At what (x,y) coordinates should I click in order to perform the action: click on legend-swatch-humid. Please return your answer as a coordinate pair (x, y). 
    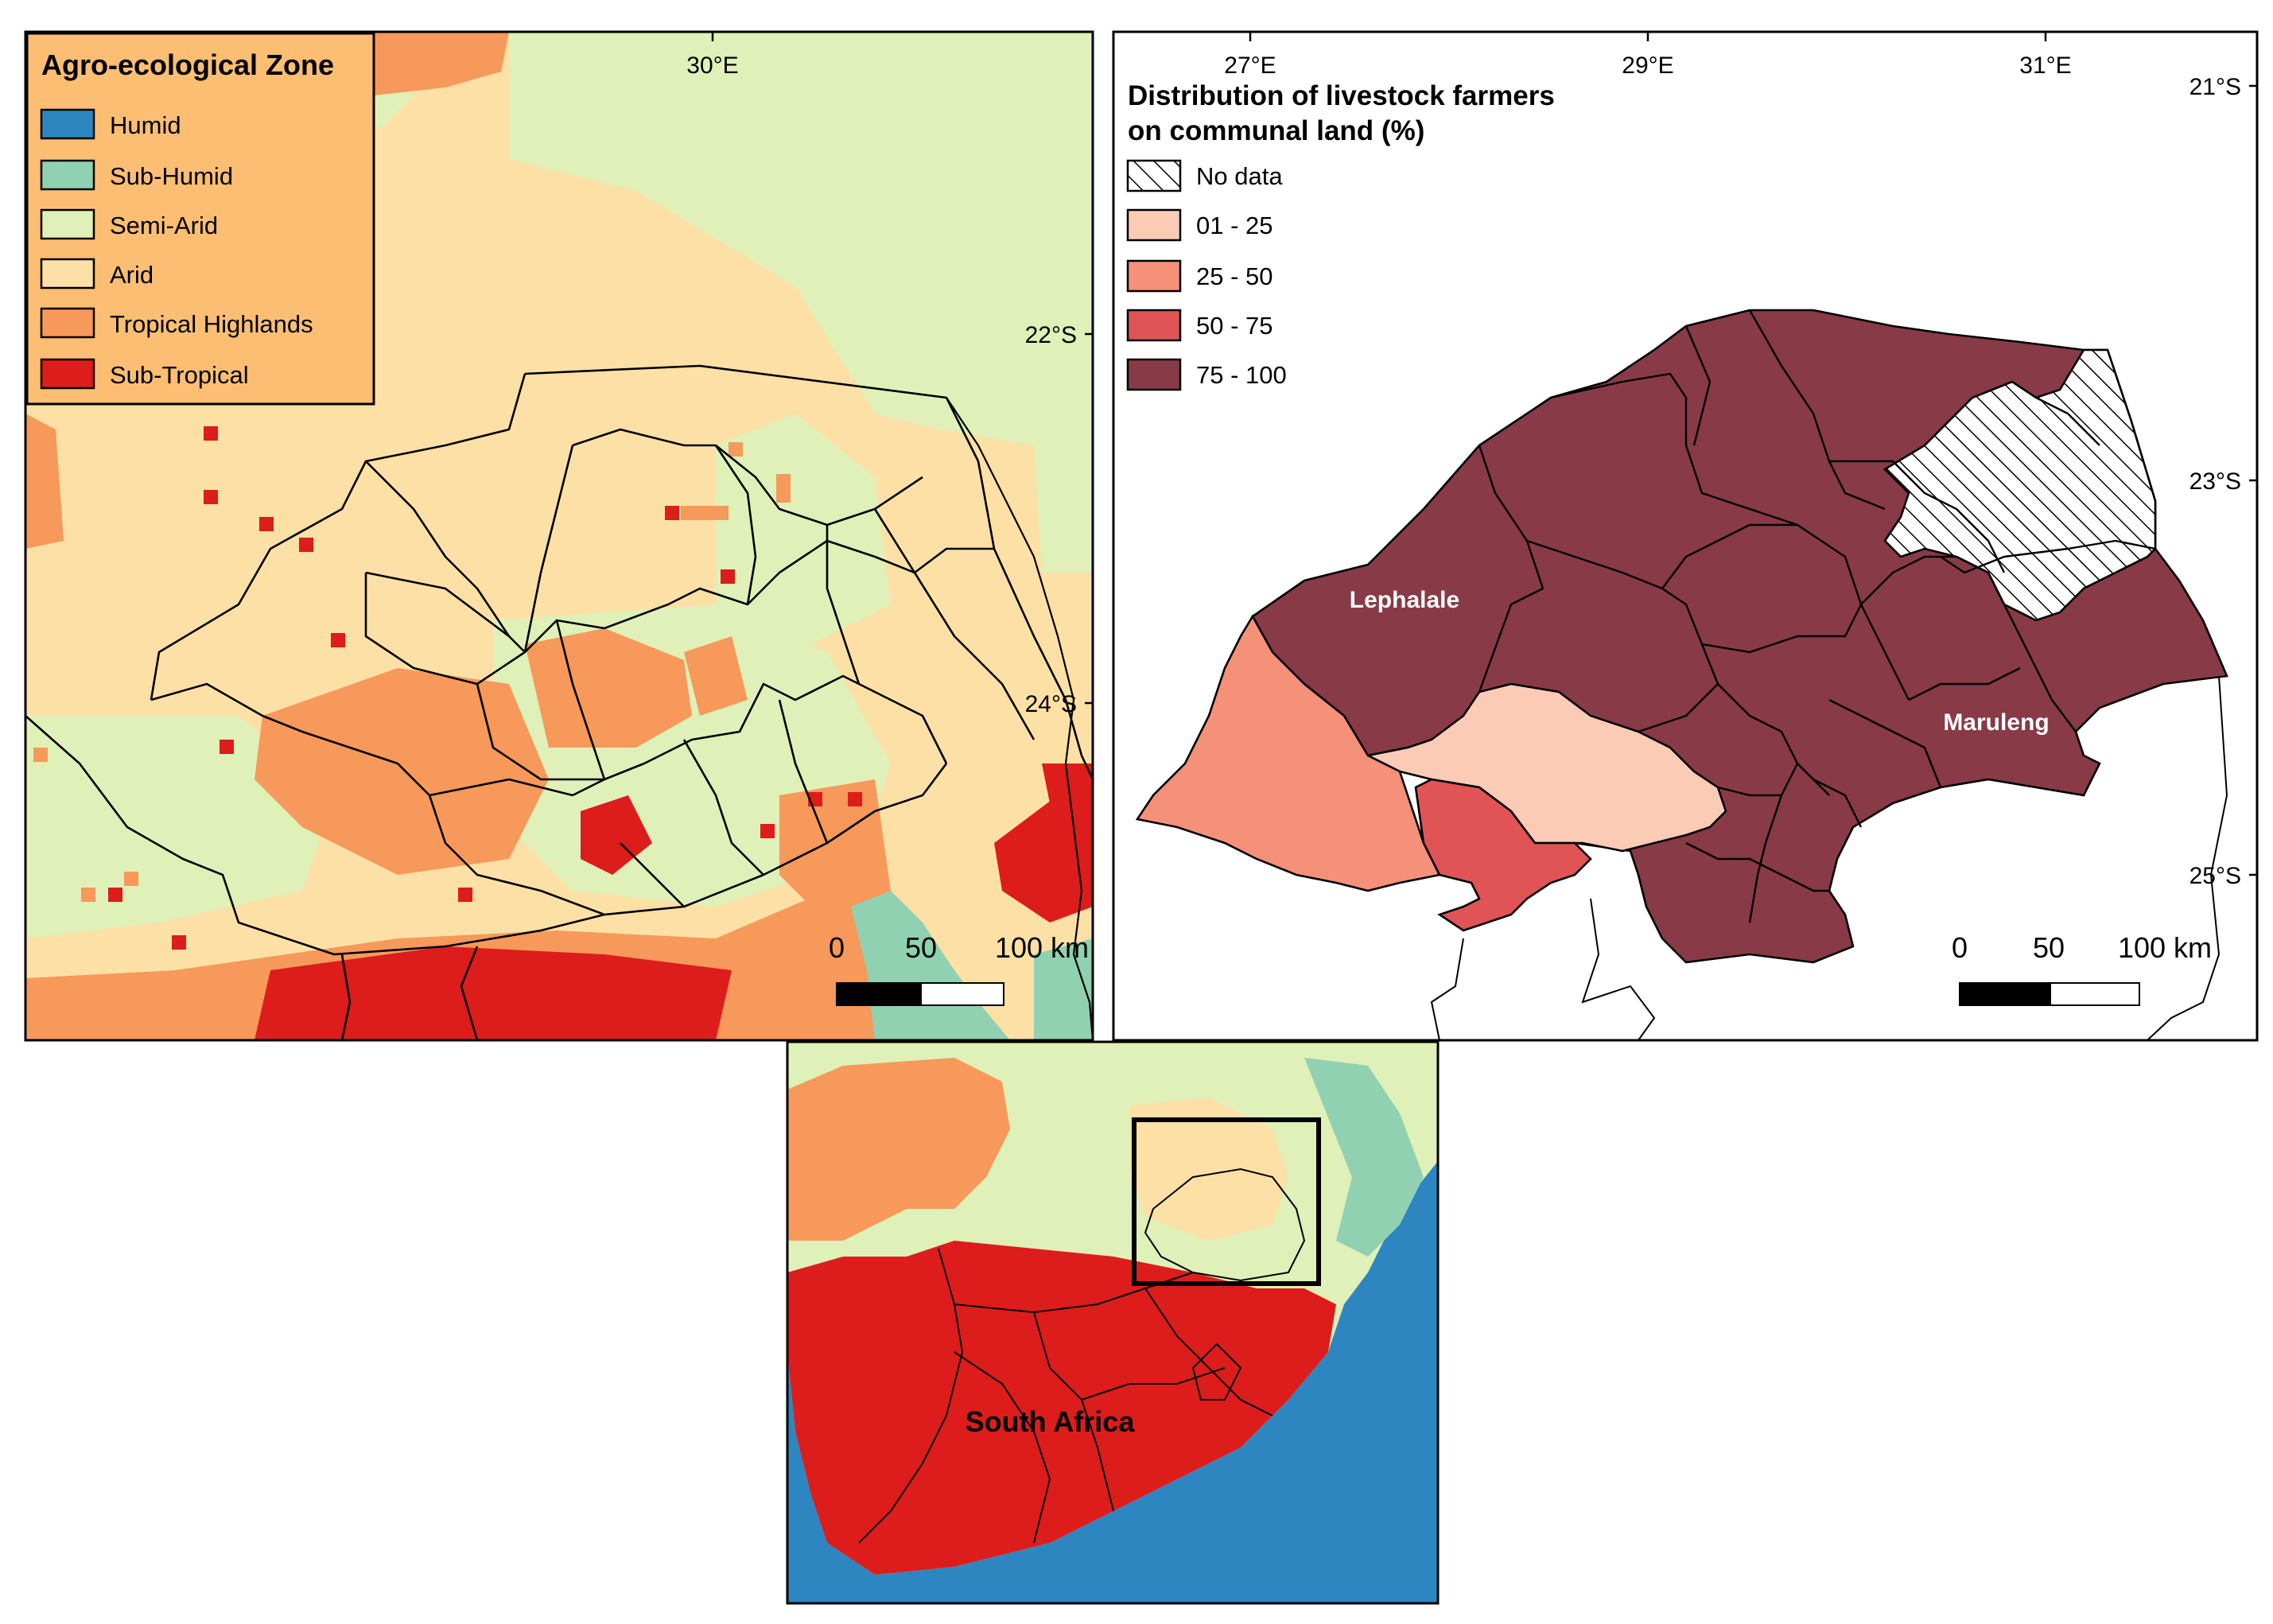
    Looking at the image, I should click on (67, 124).